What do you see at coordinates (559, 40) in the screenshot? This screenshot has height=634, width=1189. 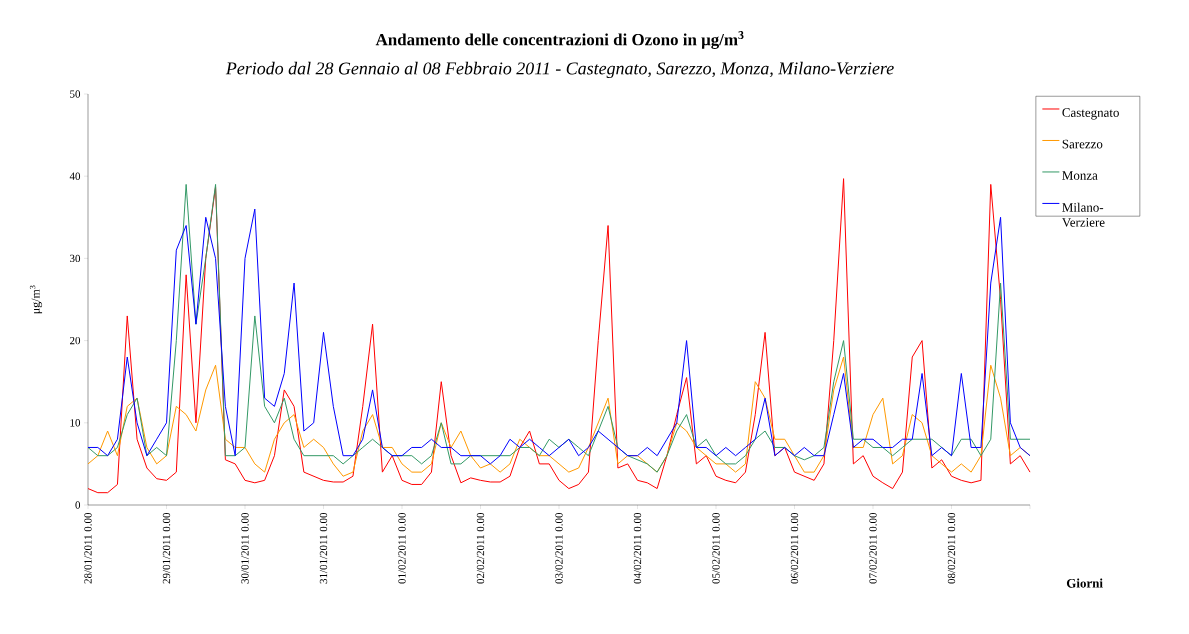 I see `chart-title: Andamento delle concentrazioni di Ozono in μg/m$^{3}$` at bounding box center [559, 40].